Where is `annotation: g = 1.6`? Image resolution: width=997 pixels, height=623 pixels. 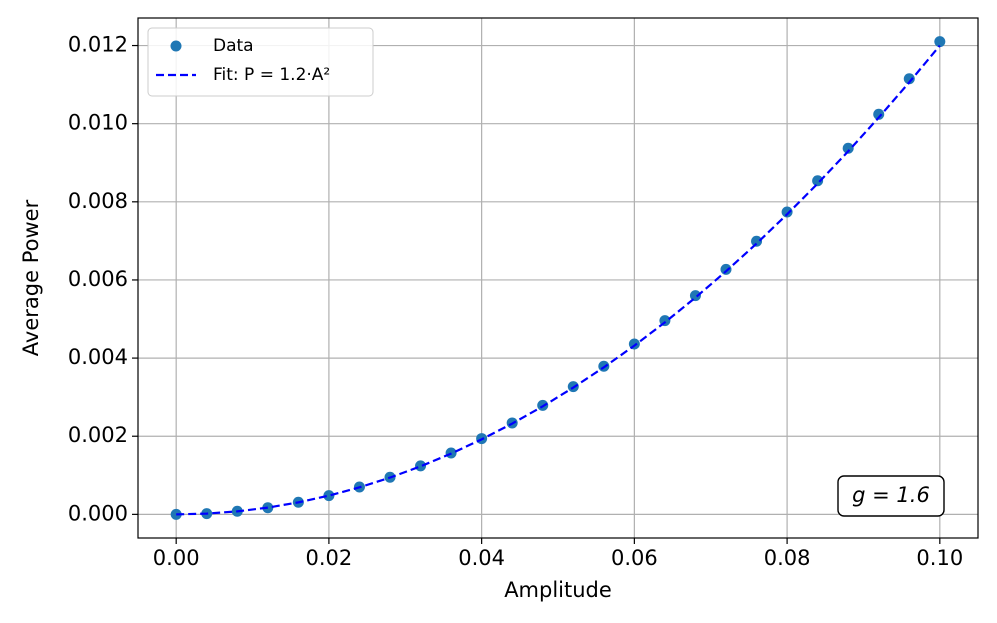
annotation: g = 1.6 is located at coordinates (891, 495).